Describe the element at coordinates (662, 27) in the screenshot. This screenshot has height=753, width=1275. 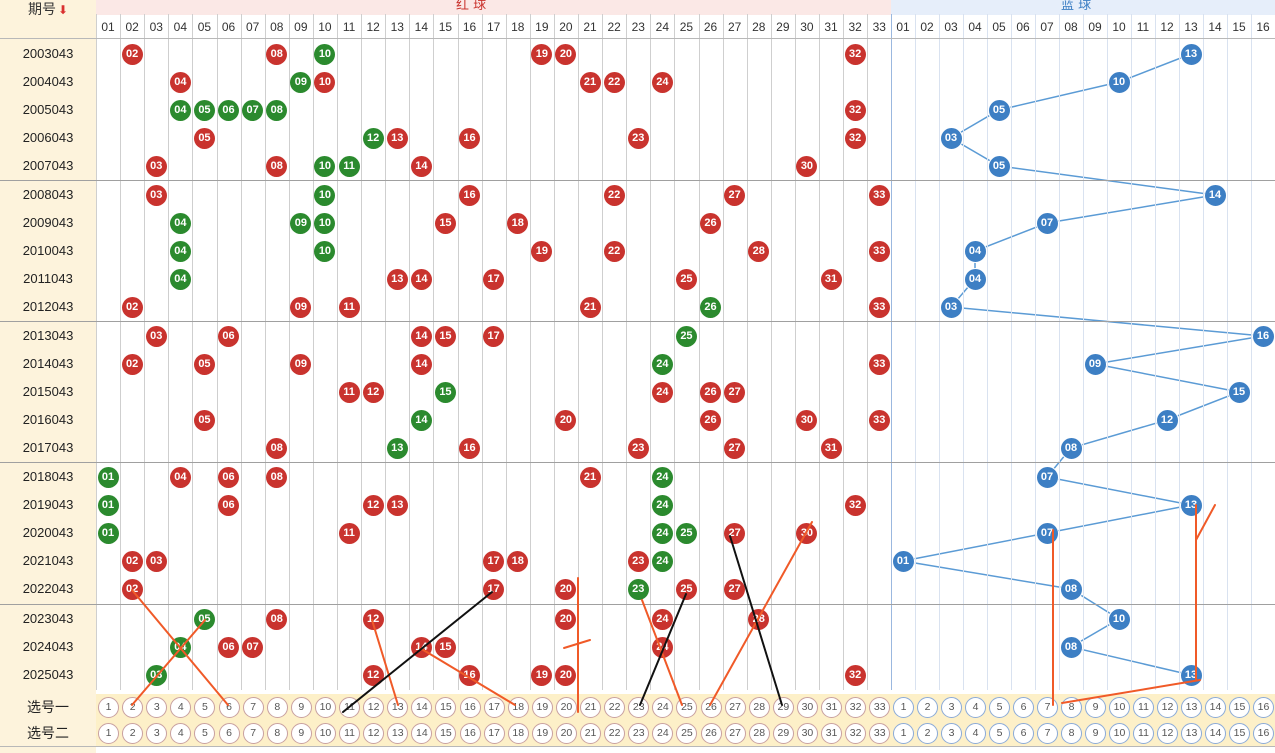
I see `red-column-header: 24` at that location.